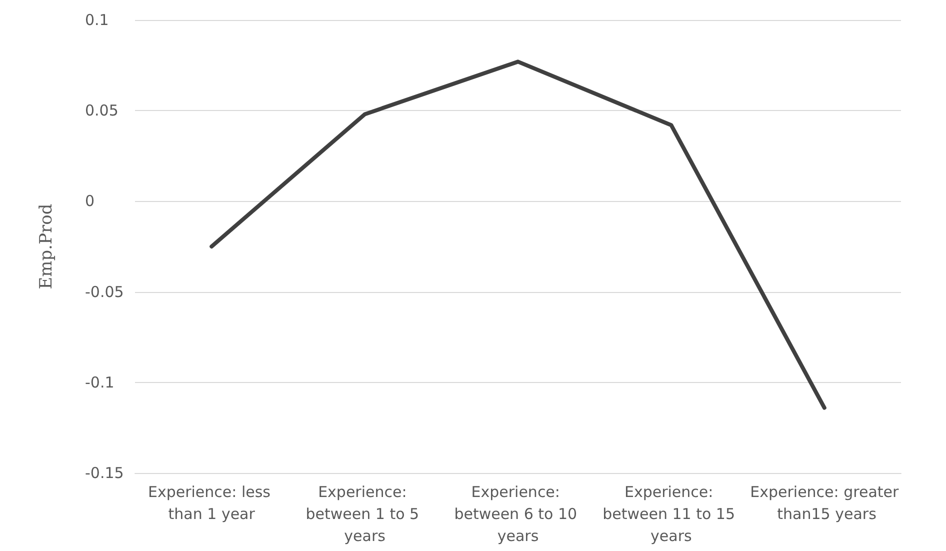 The image size is (946, 551). I want to click on x-tick-label: Experience: between 6 to 10 years, so click(518, 514).